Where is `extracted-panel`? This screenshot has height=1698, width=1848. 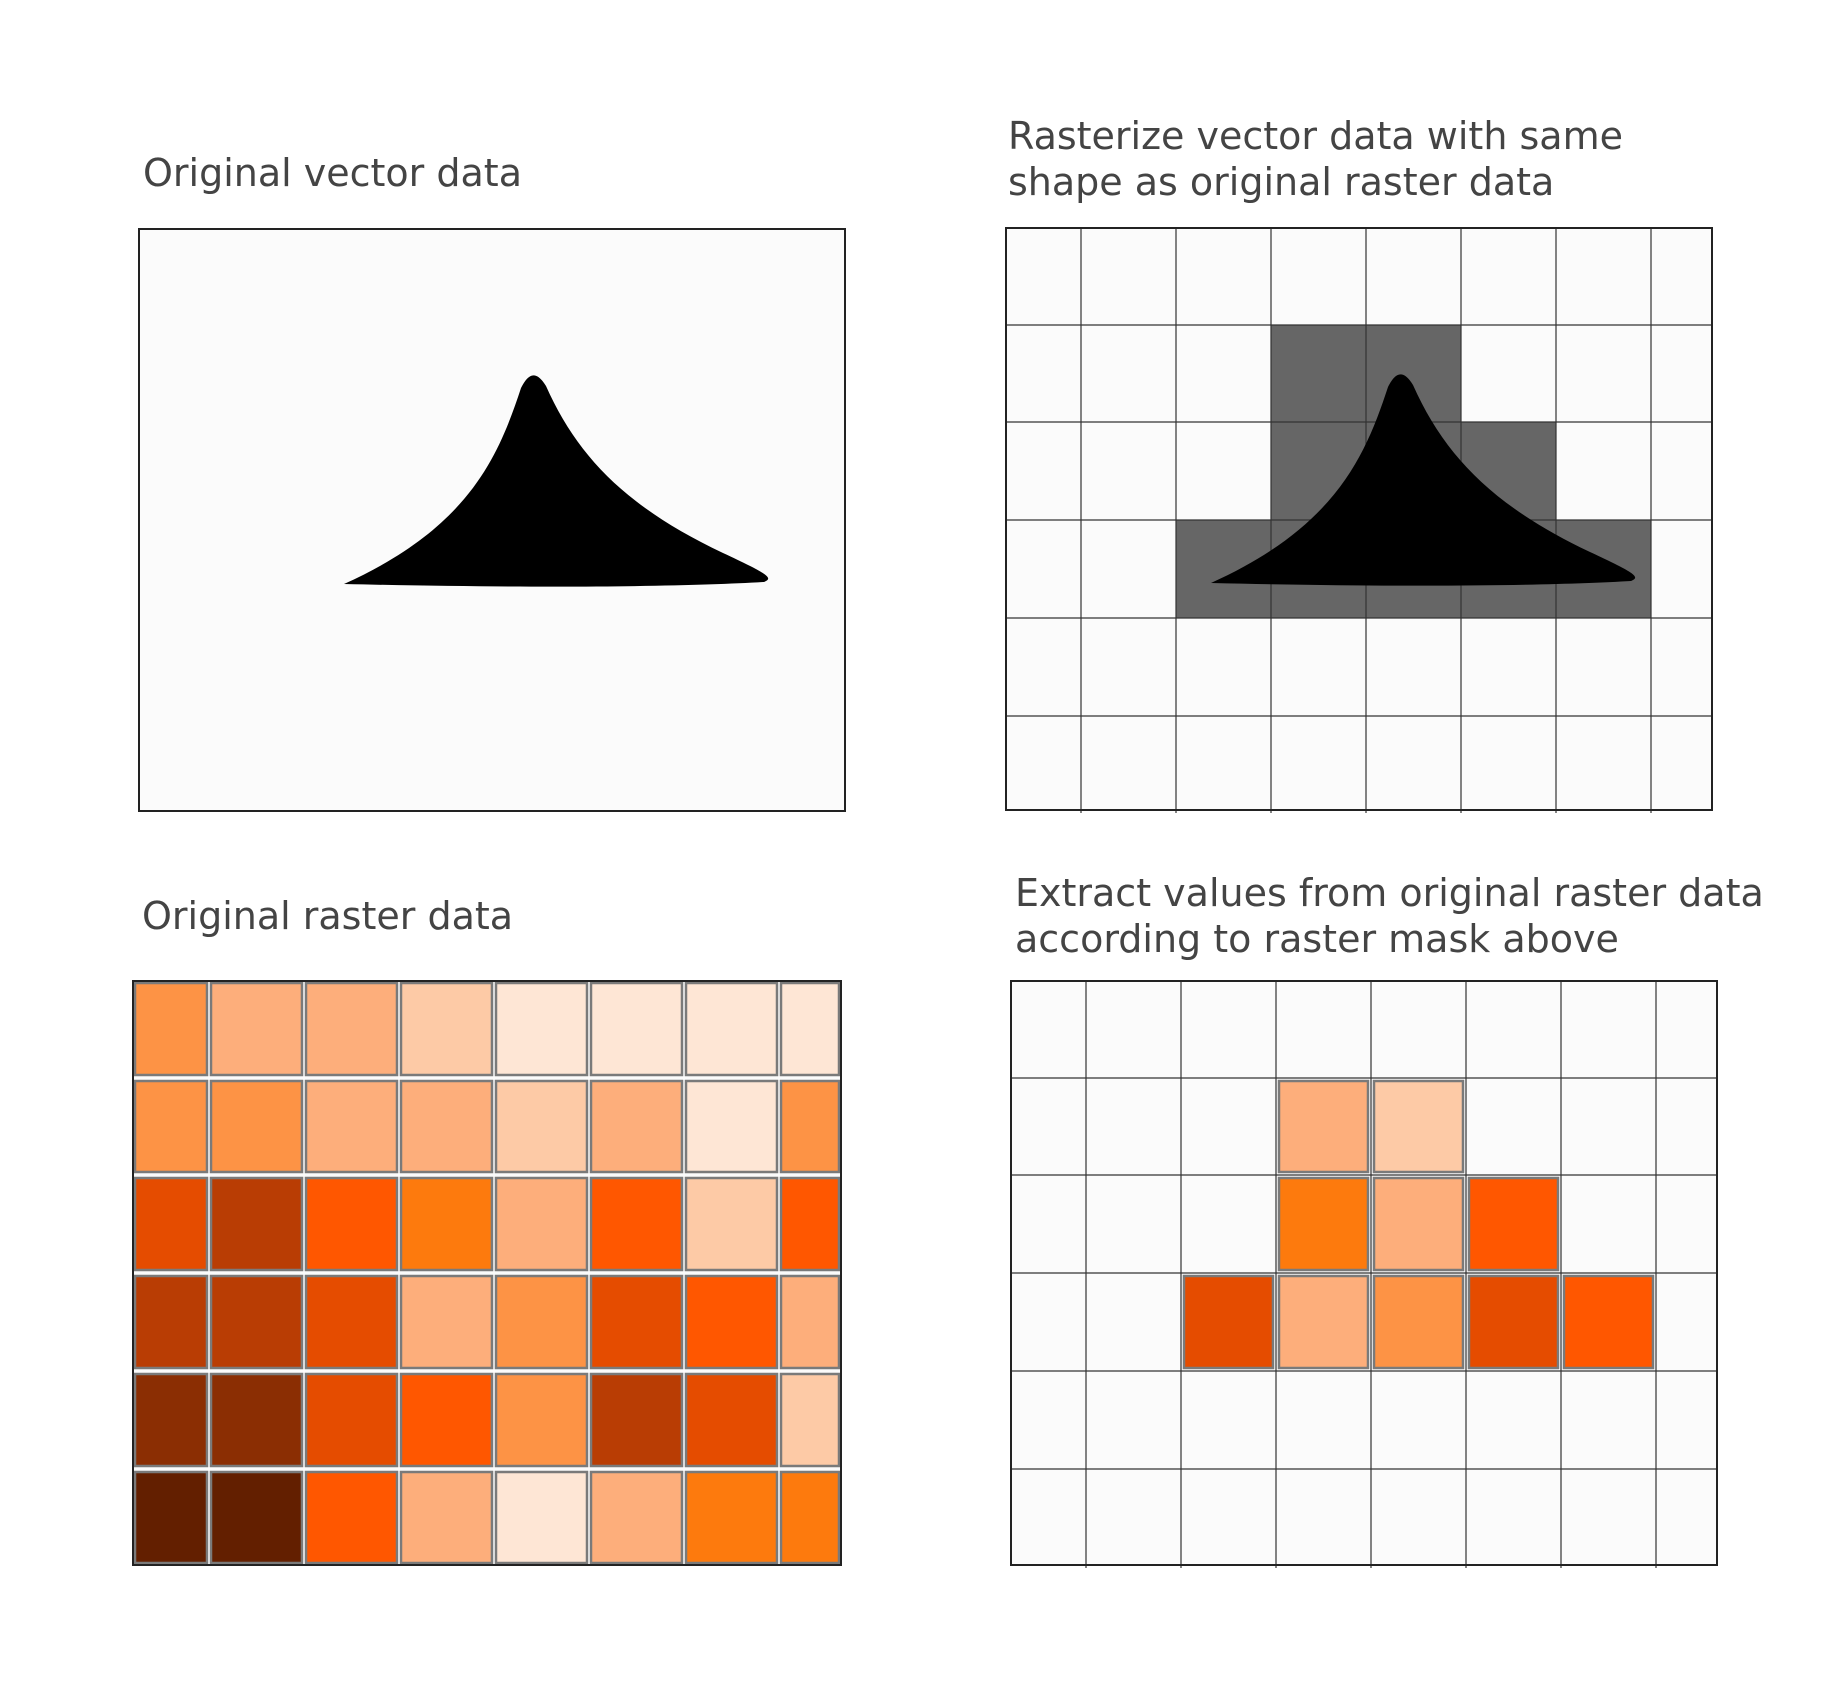 extracted-panel is located at coordinates (1364, 1274).